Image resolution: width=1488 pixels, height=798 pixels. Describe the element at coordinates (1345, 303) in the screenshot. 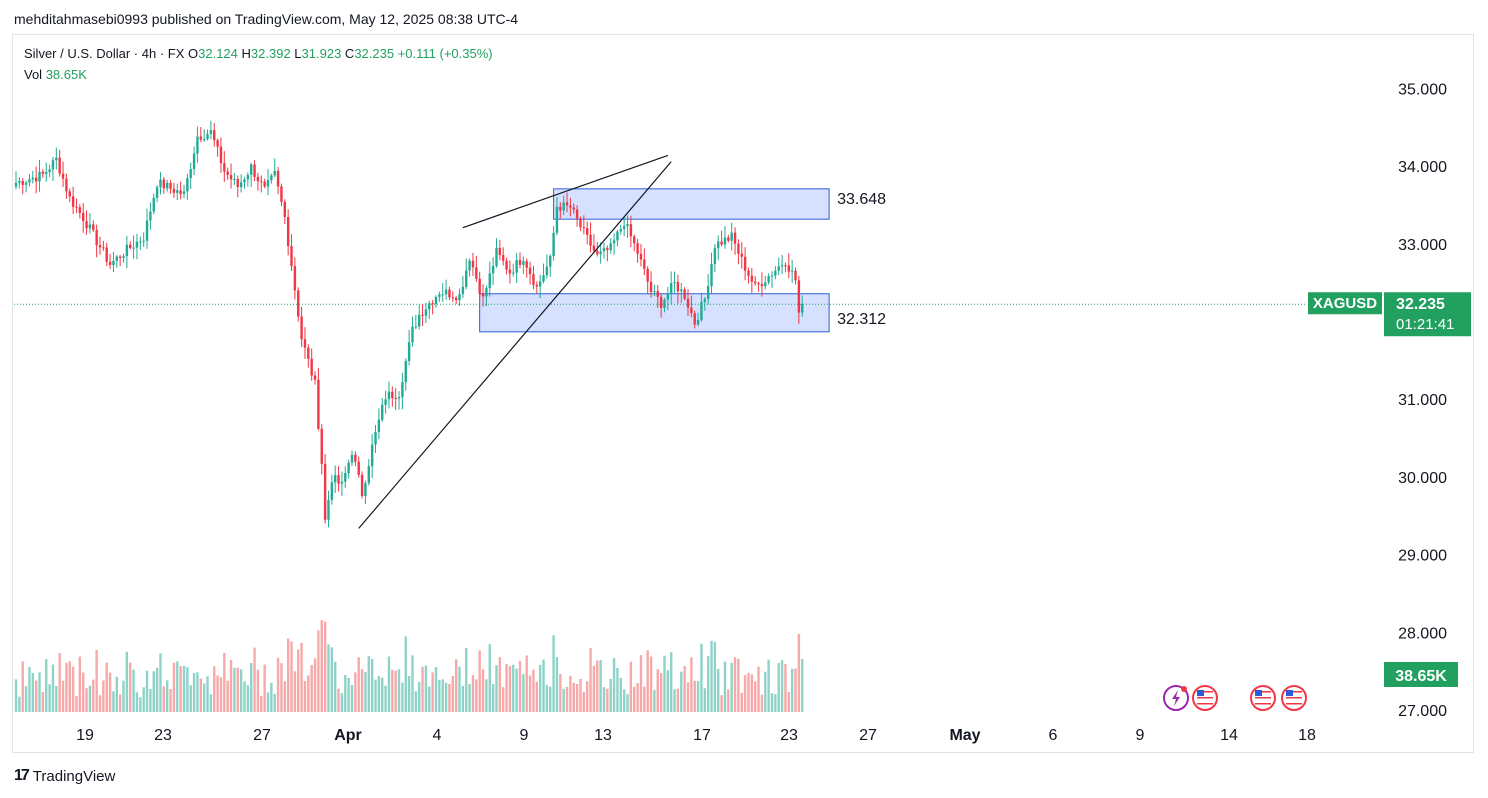

I see `symbol-badge-text: XAGUSD` at that location.